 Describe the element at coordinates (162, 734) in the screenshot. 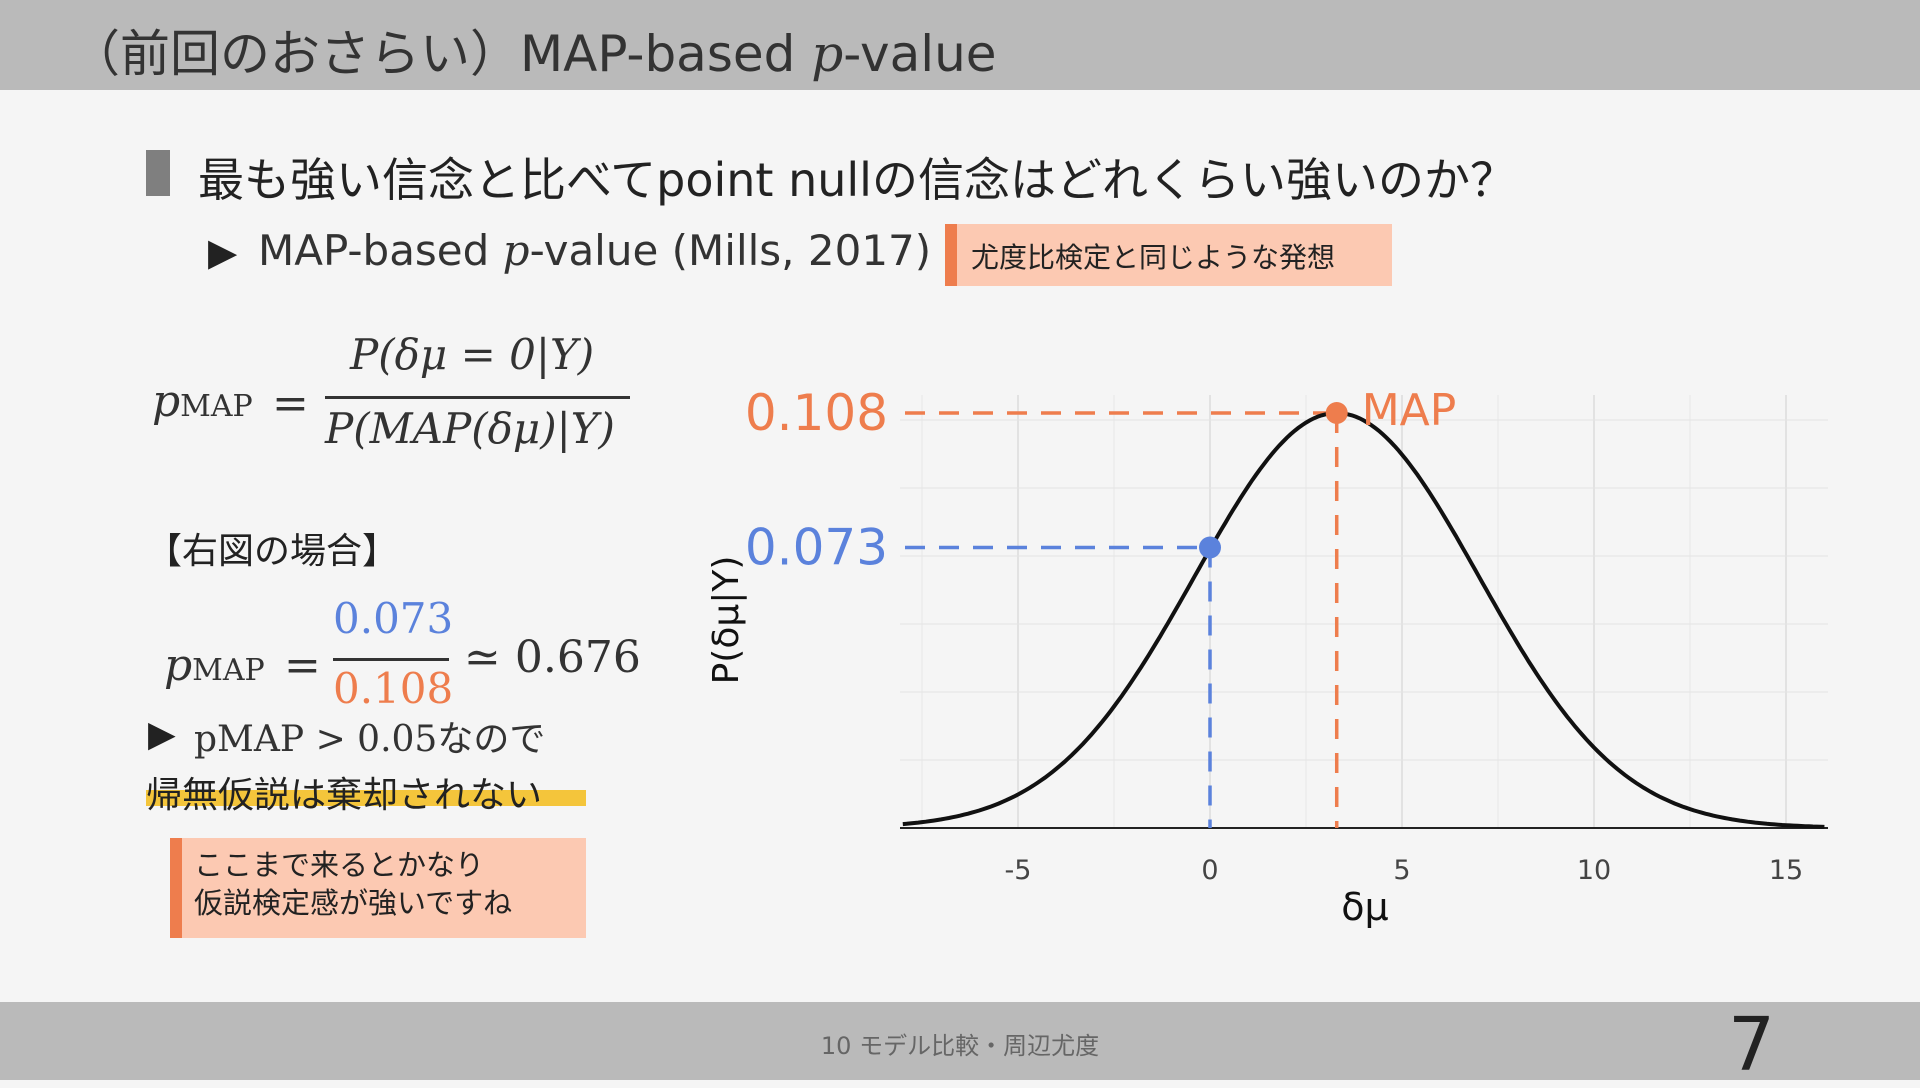

I see `result-arrow-icon: ▶` at that location.